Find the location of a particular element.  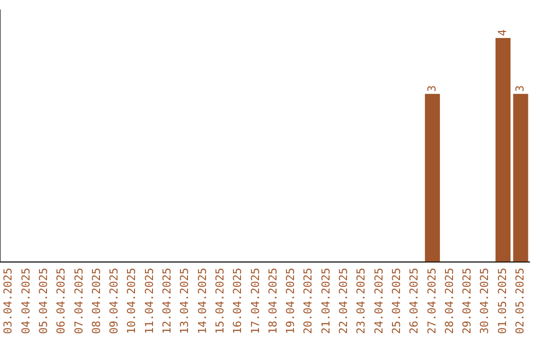

x-tick-label: 06.04.2025 is located at coordinates (61, 301).